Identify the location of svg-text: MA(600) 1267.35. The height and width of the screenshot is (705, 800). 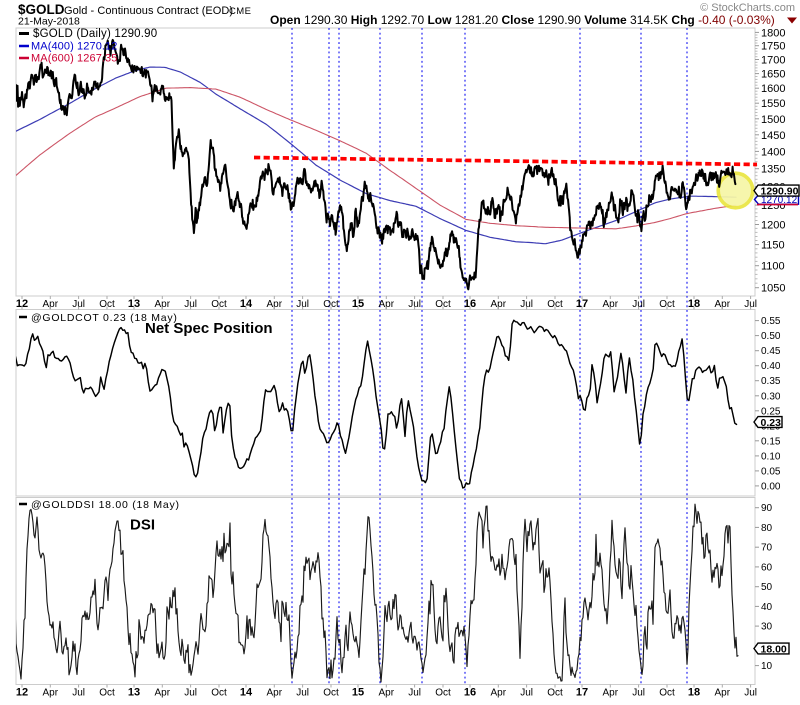
(74, 59).